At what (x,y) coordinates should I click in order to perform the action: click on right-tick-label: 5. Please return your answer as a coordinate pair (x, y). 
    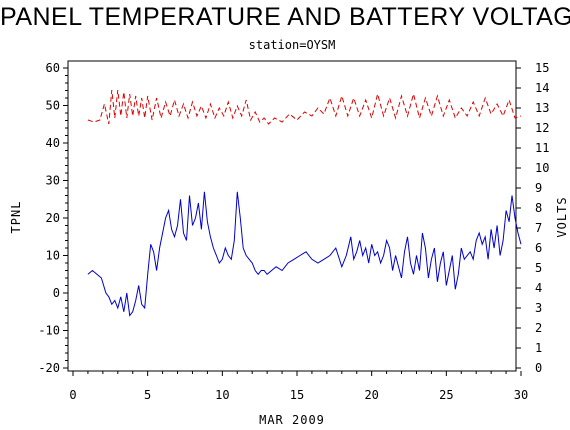
    Looking at the image, I should click on (538, 268).